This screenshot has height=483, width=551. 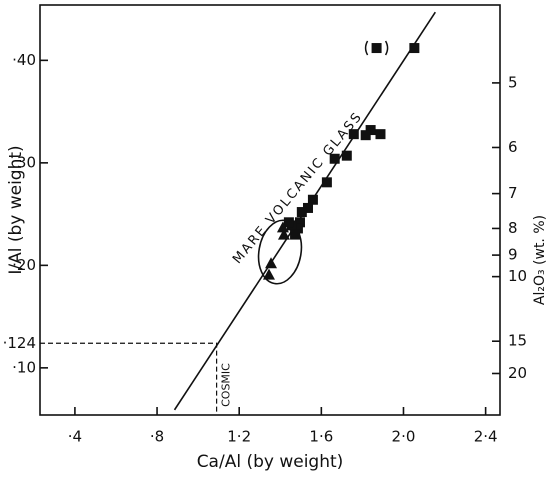 What do you see at coordinates (75, 437) in the screenshot?
I see `x-tick-label: ·4` at bounding box center [75, 437].